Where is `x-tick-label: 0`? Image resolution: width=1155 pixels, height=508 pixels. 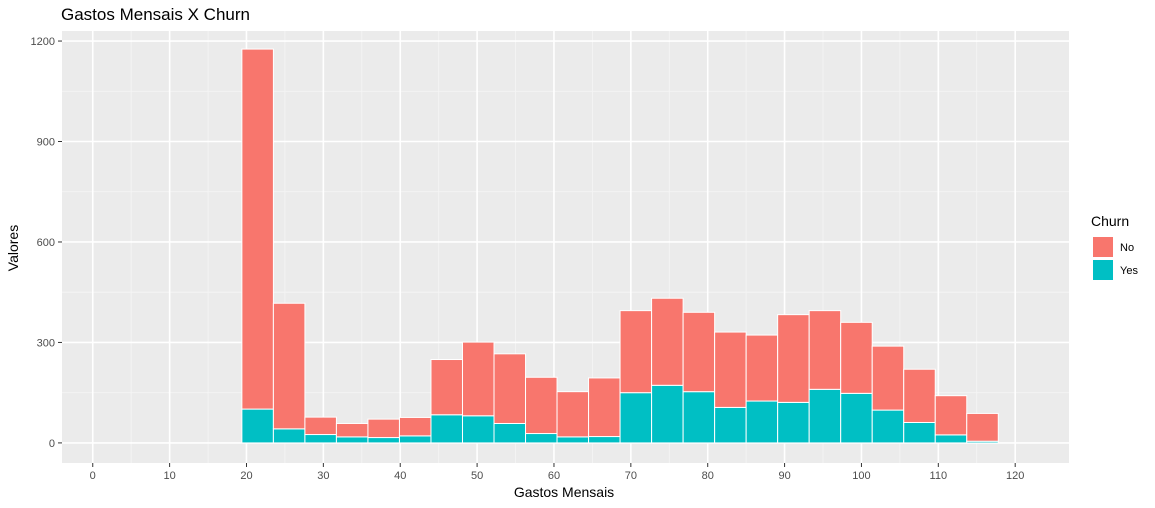
x-tick-label: 0 is located at coordinates (93, 476).